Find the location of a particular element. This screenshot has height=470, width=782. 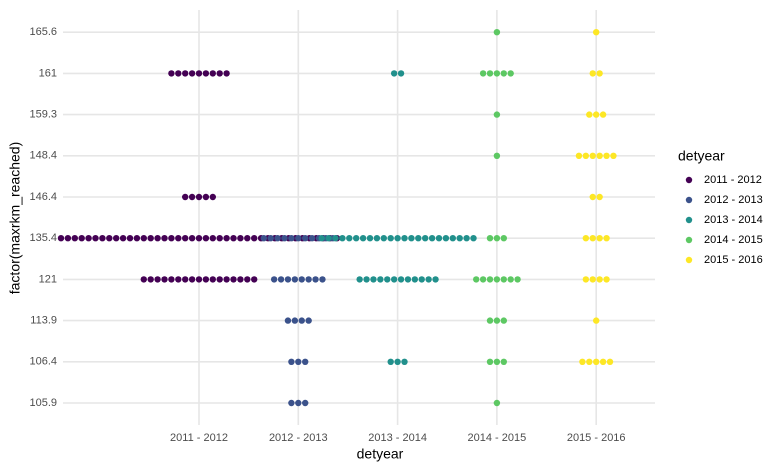

x-tick-label: 2011 - 2012 is located at coordinates (199, 438).